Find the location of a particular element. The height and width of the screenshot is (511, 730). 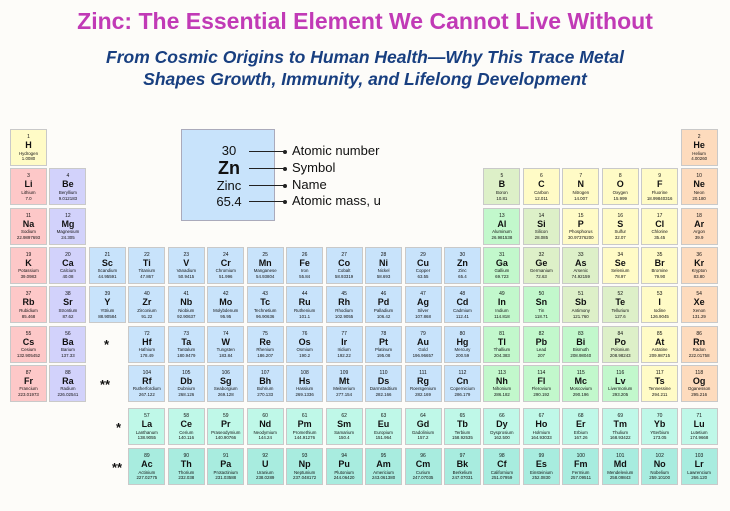

element-name: Silver is located at coordinates (423, 310).